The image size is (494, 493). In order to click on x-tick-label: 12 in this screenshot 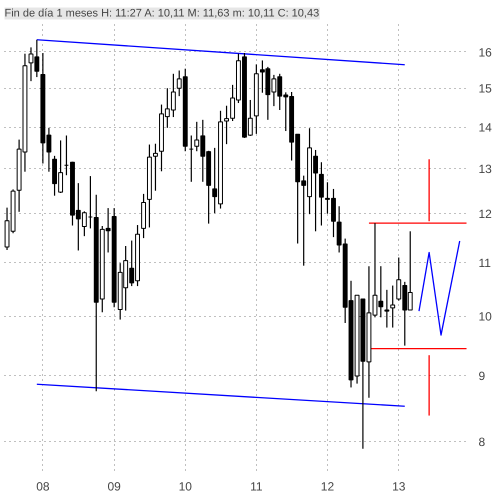, I will do `click(327, 486)`.